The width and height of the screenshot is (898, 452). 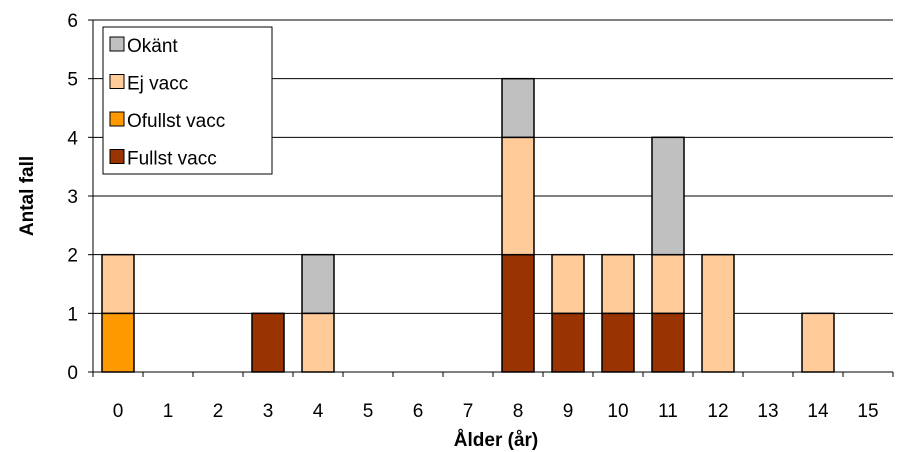 I want to click on y-tick-label: 1, so click(x=72, y=314).